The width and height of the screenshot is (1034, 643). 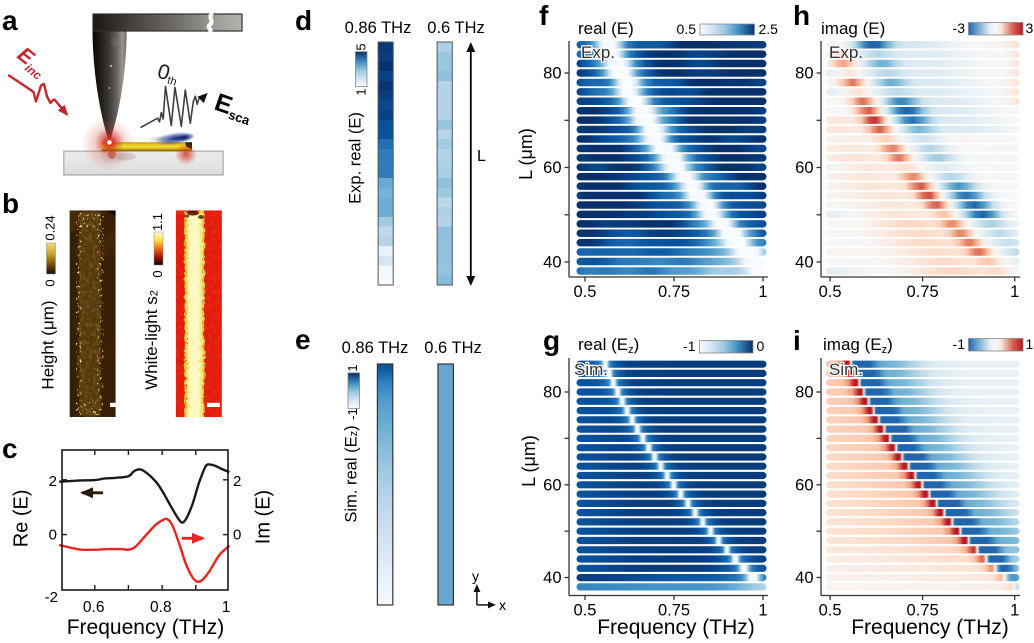 What do you see at coordinates (769, 29) in the screenshot?
I see `svg-text: 2.5` at bounding box center [769, 29].